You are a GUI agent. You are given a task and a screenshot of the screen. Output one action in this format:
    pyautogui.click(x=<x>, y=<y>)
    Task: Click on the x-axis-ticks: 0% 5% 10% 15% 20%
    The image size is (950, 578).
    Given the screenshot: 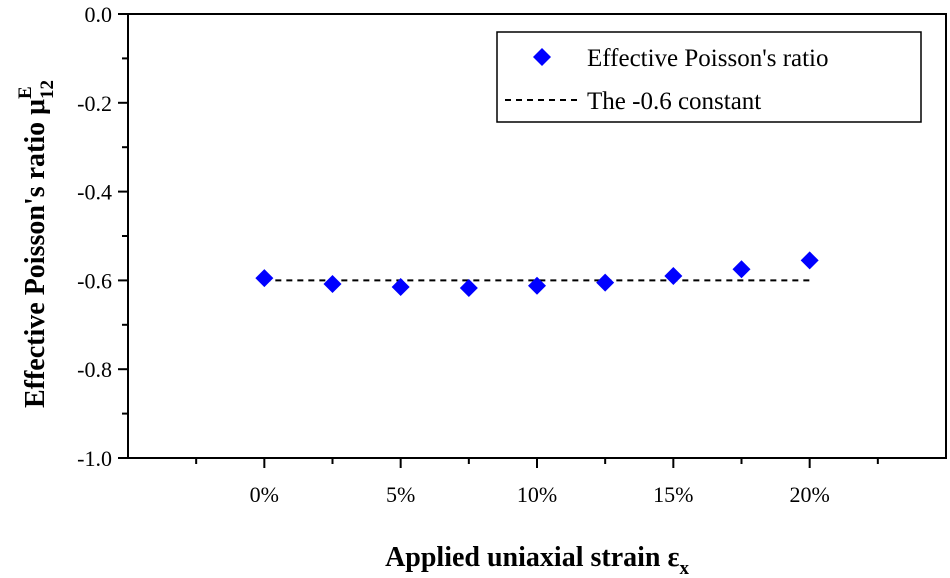 What is the action you would take?
    pyautogui.click(x=537, y=482)
    